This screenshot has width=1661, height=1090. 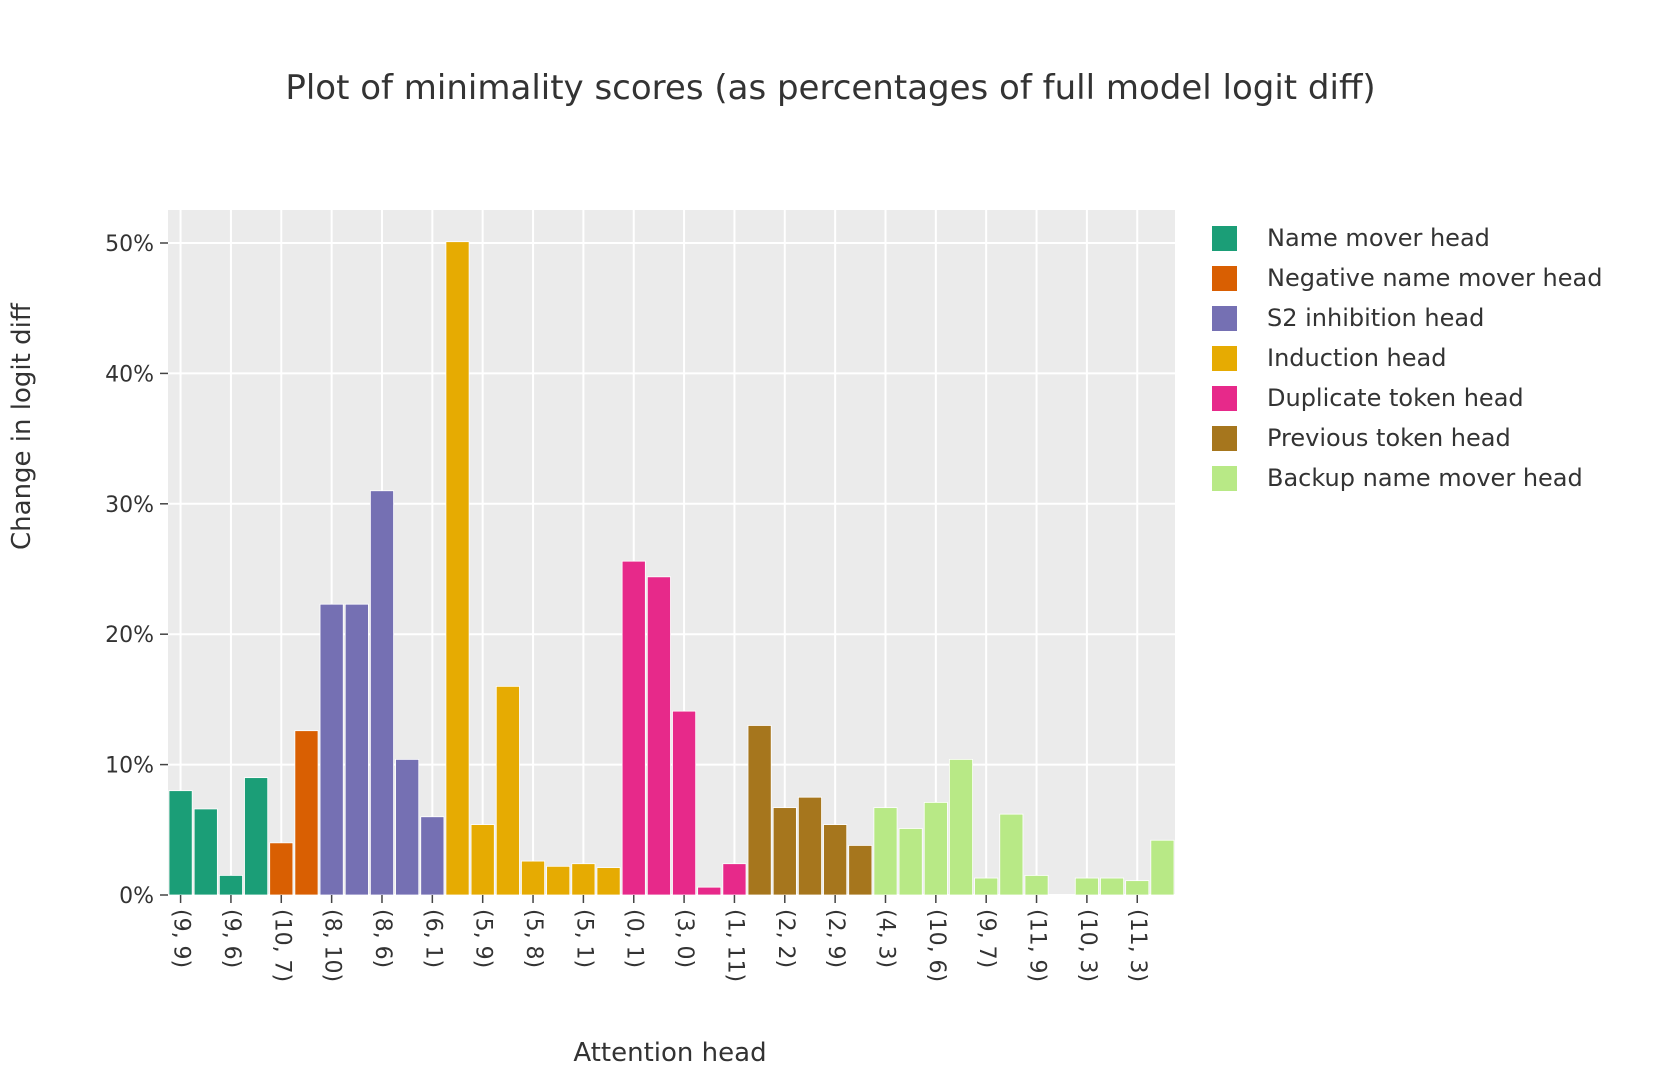 What do you see at coordinates (129, 766) in the screenshot?
I see `y-tick-label: 10%` at bounding box center [129, 766].